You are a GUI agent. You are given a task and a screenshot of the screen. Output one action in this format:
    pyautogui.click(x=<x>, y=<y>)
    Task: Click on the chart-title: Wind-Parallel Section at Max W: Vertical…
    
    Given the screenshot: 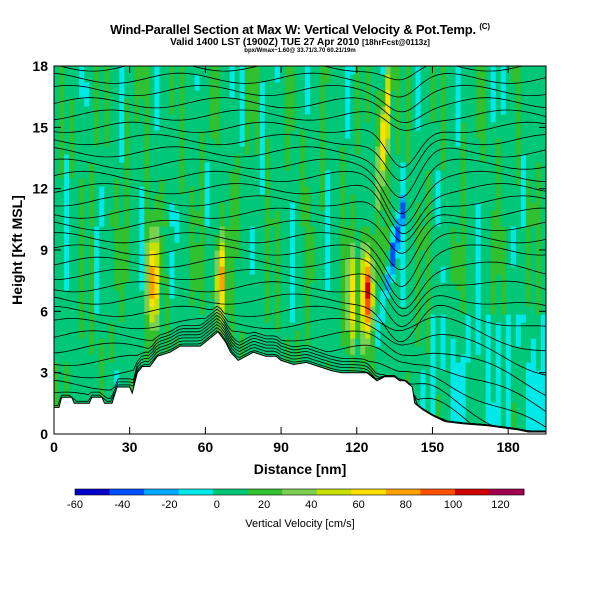 What is the action you would take?
    pyautogui.click(x=300, y=29)
    